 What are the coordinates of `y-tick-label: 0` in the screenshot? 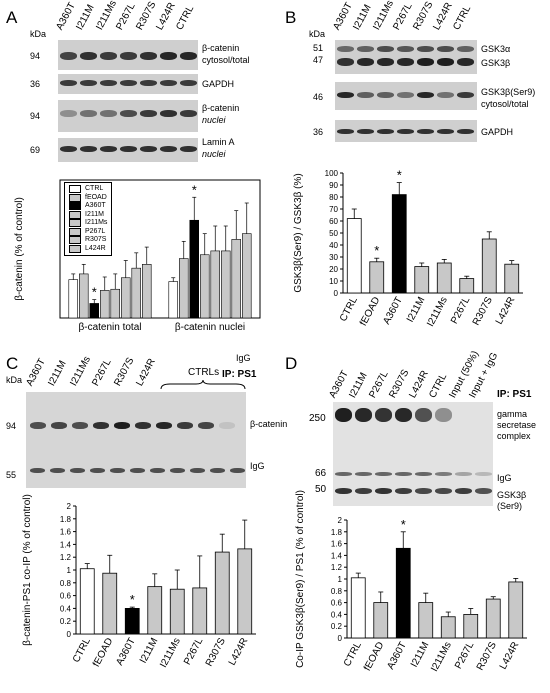 It's located at (336, 293).